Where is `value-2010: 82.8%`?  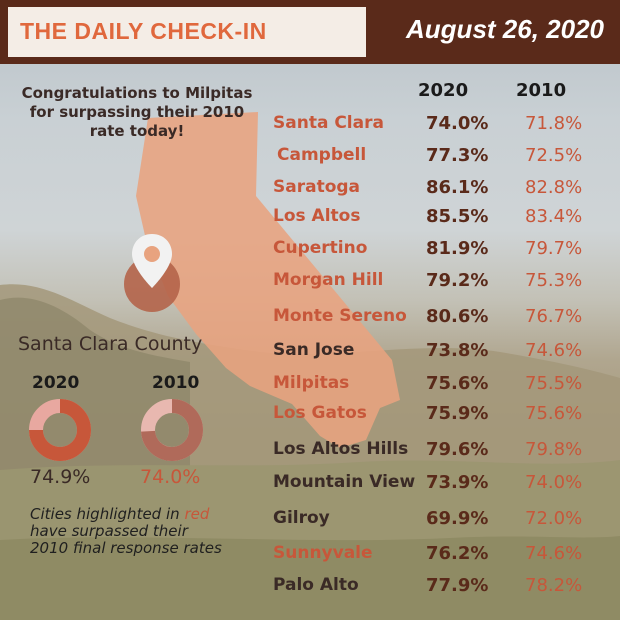
value-2010: 82.8% is located at coordinates (554, 187).